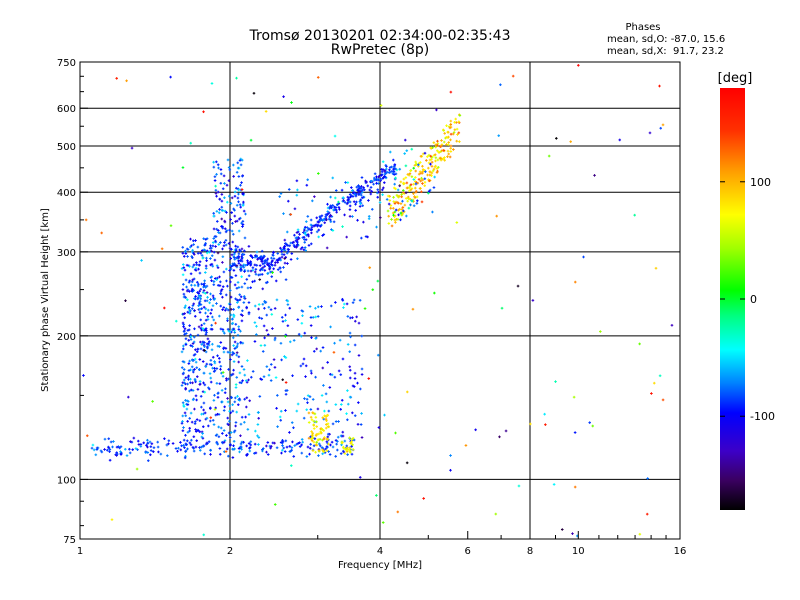  What do you see at coordinates (380, 50) in the screenshot?
I see `chart-title-line2: RwPretec (8p)` at bounding box center [380, 50].